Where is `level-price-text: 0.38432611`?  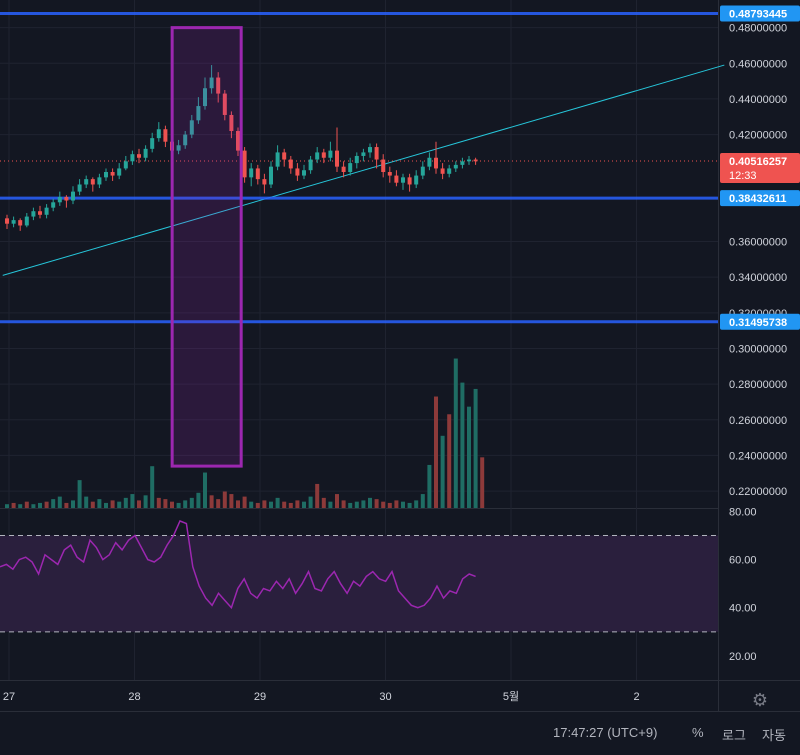
level-price-text: 0.38432611 is located at coordinates (758, 199).